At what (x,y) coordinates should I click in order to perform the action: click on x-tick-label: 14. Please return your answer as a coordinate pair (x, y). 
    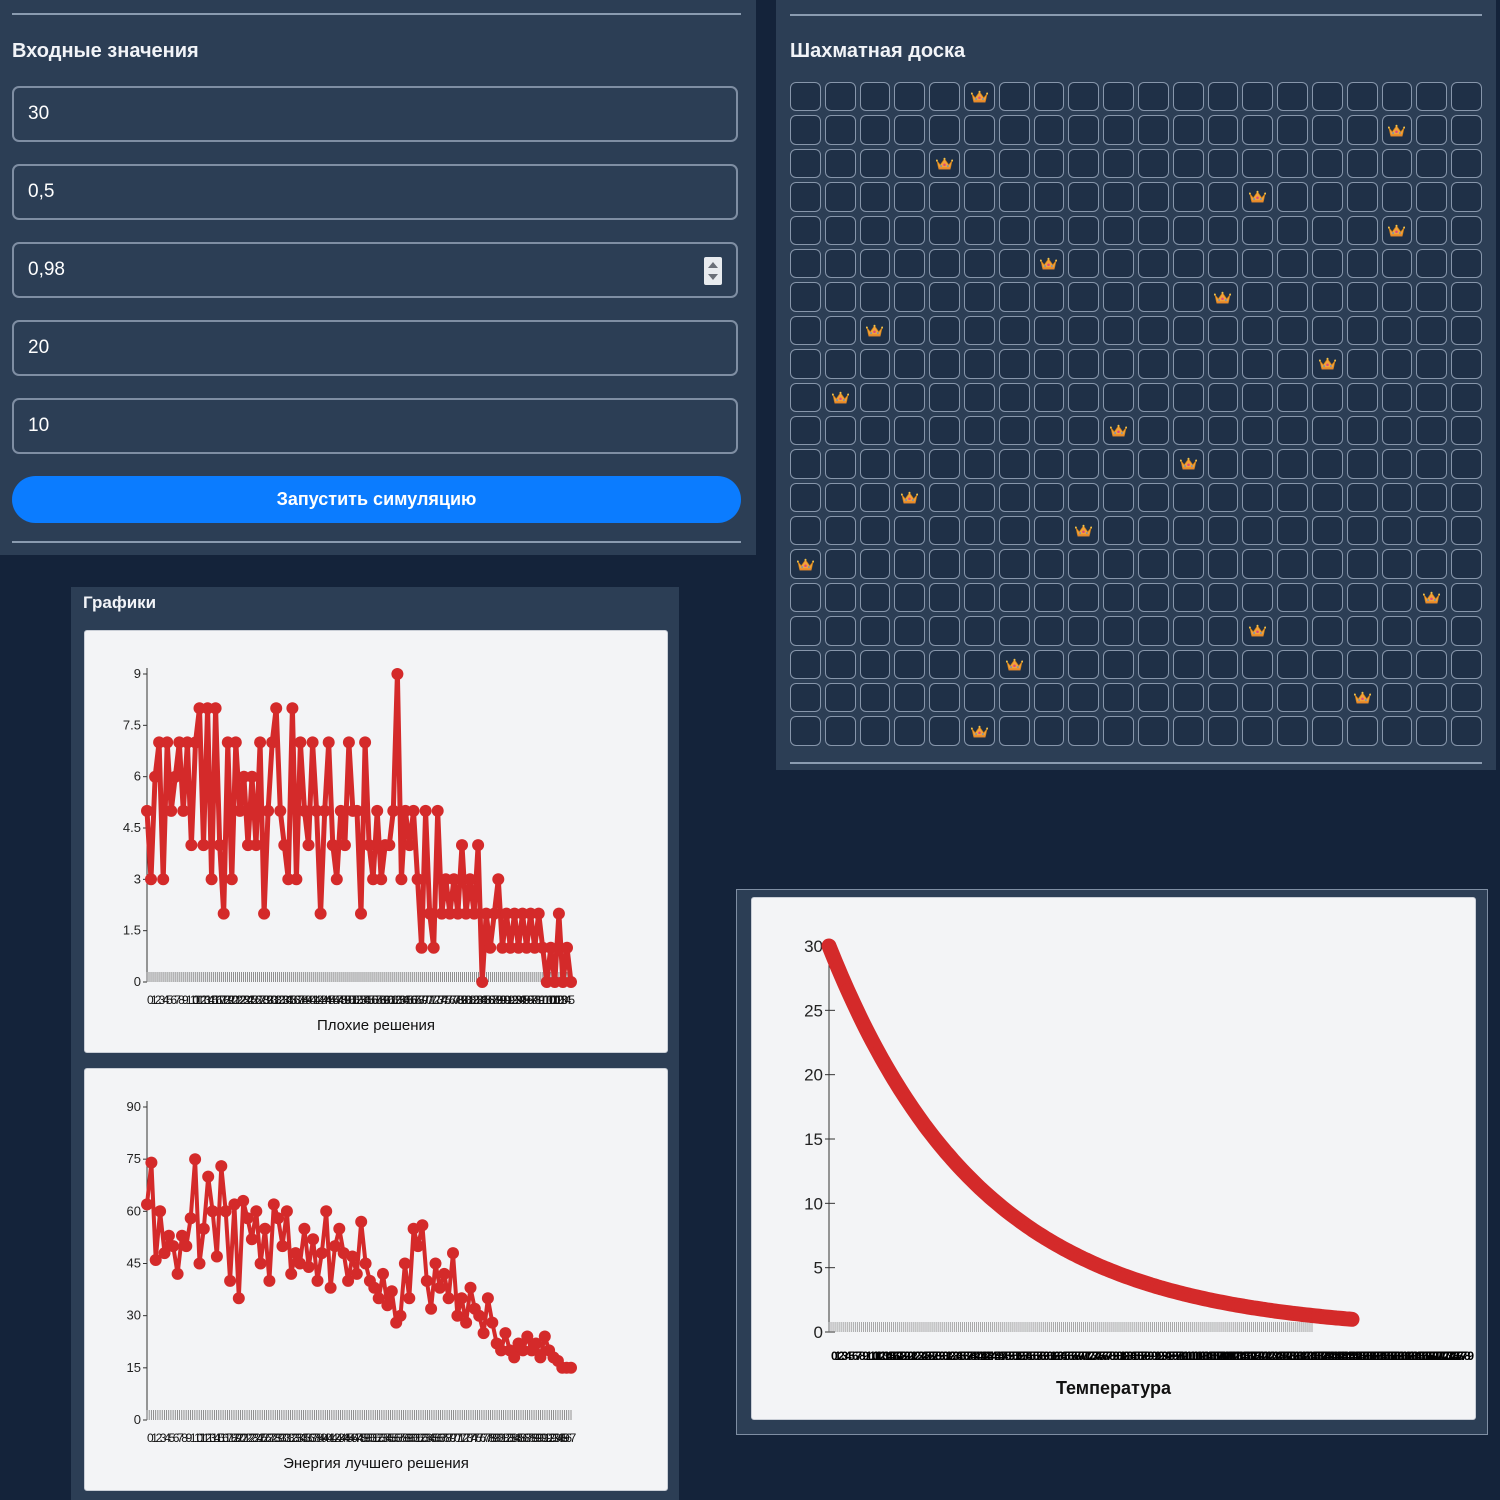
    Looking at the image, I should click on (887, 1356).